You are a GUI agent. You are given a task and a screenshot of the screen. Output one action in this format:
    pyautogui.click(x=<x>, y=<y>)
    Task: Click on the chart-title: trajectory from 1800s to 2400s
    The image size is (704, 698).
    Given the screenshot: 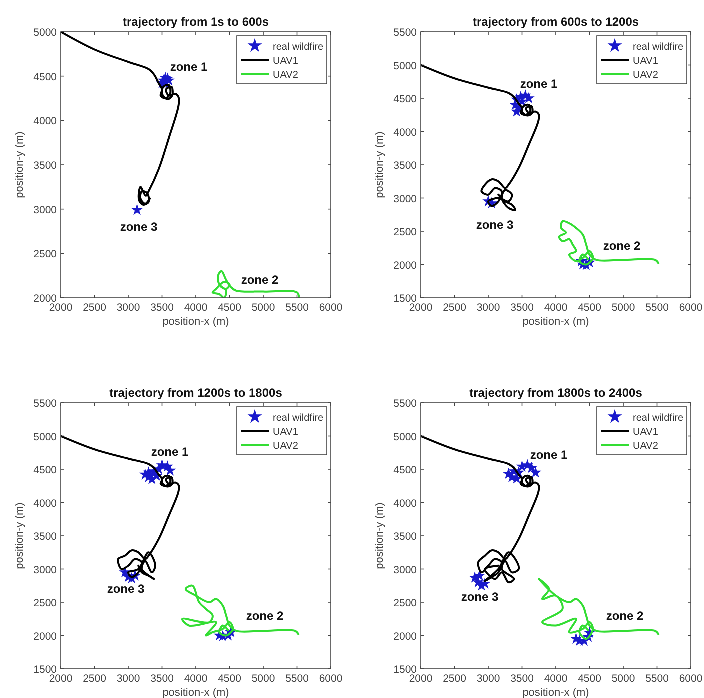 What is the action you would take?
    pyautogui.click(x=556, y=393)
    